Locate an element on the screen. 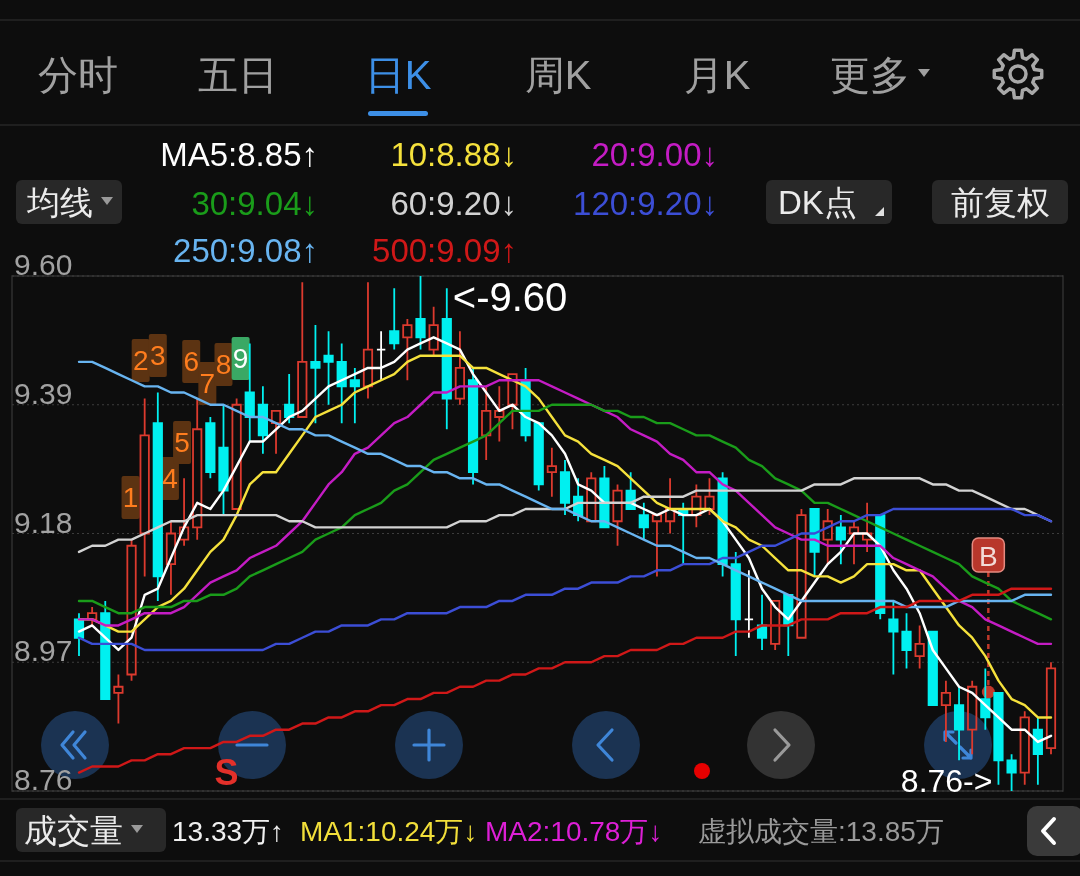 The image size is (1080, 876). y-tick-label: 9.39 is located at coordinates (43, 393).